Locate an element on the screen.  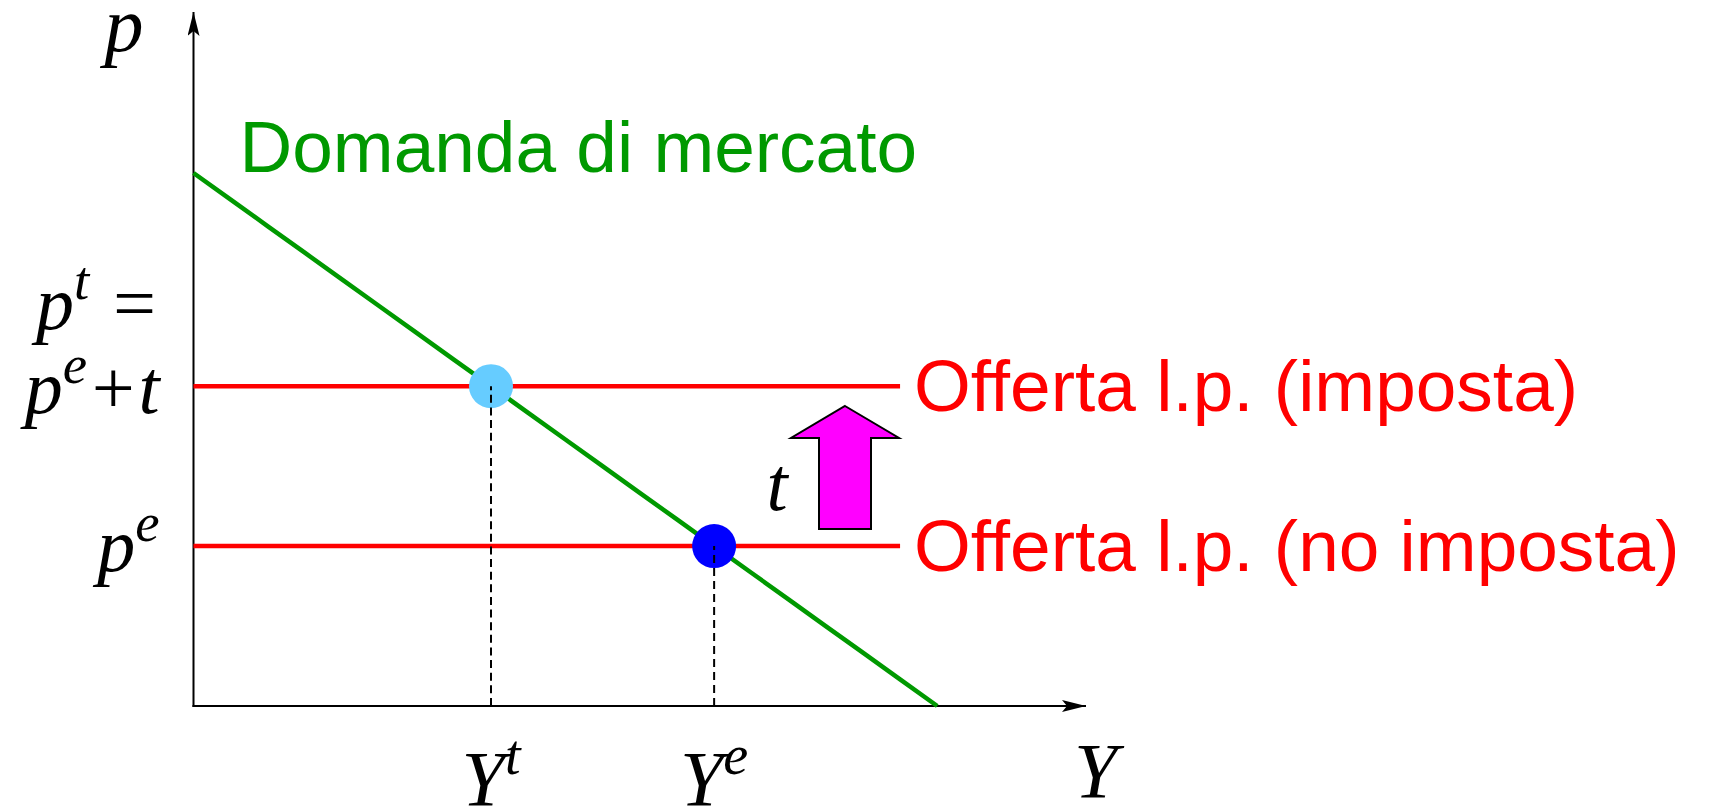
annotation: t is located at coordinates (778, 484).